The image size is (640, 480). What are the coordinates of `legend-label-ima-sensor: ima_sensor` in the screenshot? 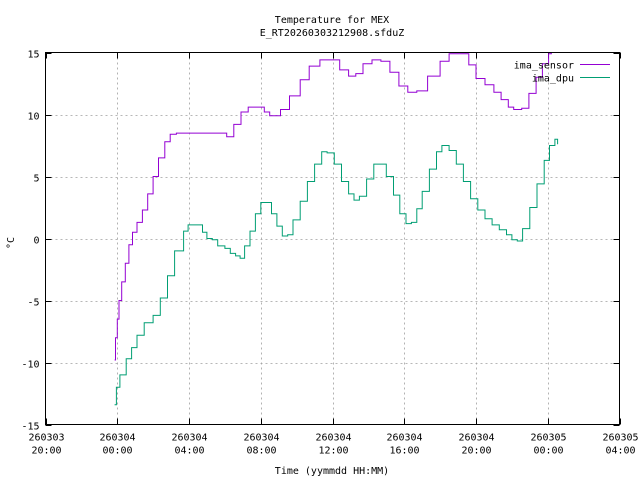 It's located at (544, 66).